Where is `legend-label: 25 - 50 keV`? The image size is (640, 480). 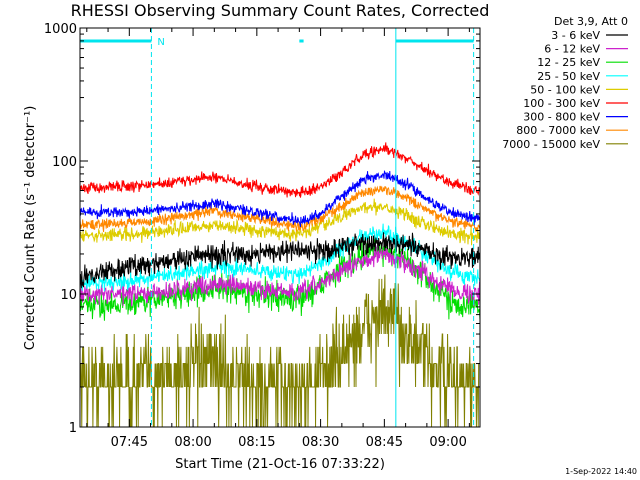 legend-label: 25 - 50 keV is located at coordinates (568, 76).